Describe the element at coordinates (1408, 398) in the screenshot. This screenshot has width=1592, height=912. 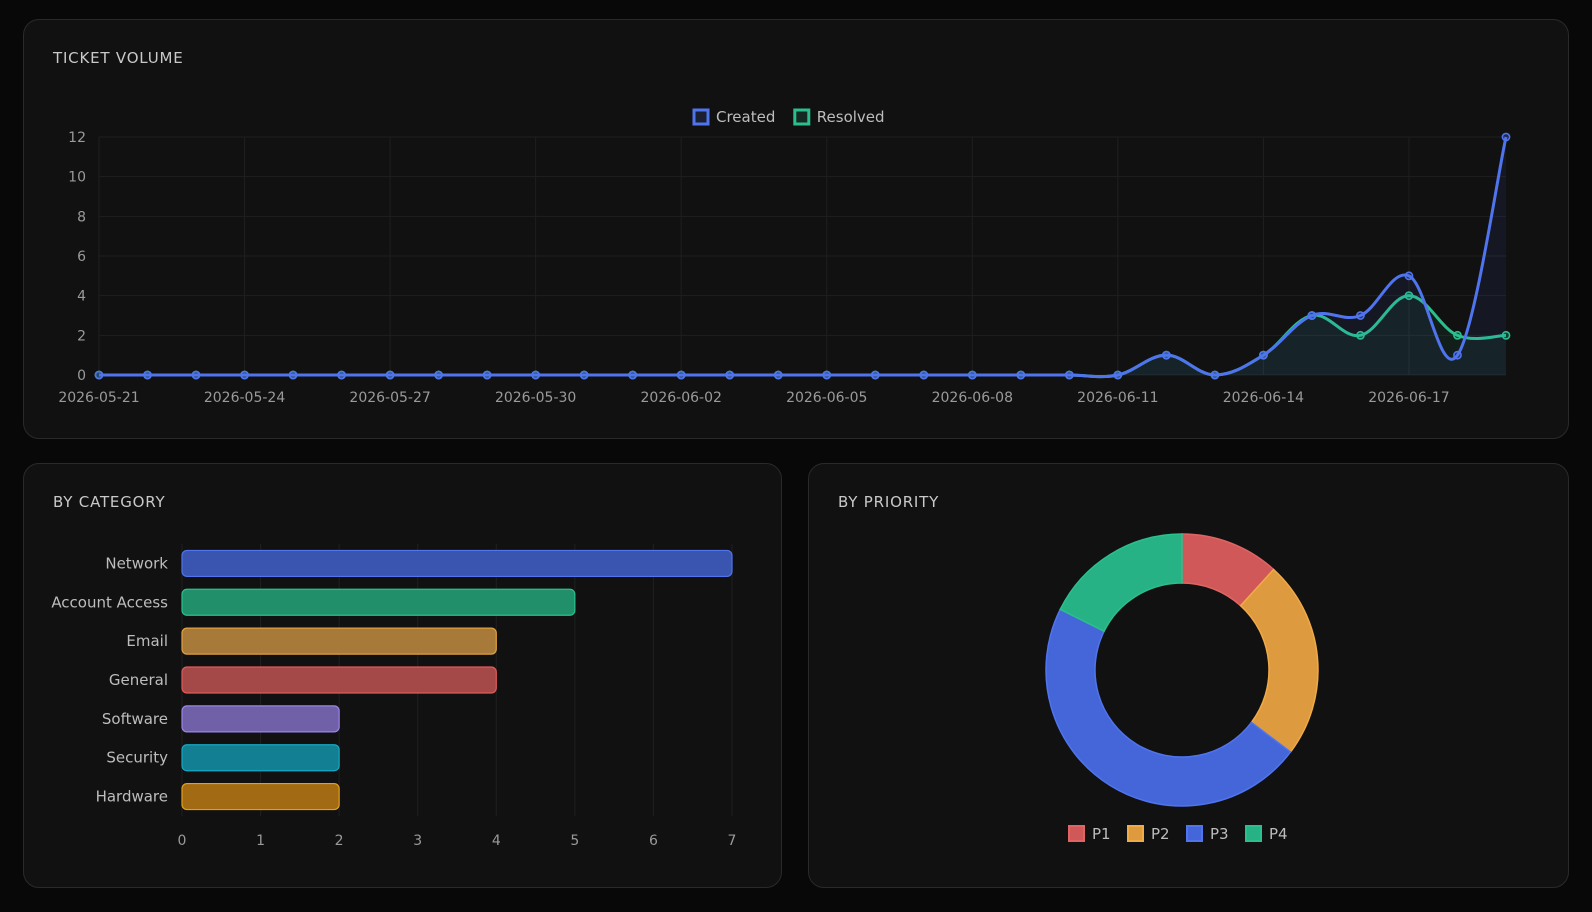
I see `x-tick-label: 2026-06-17` at that location.